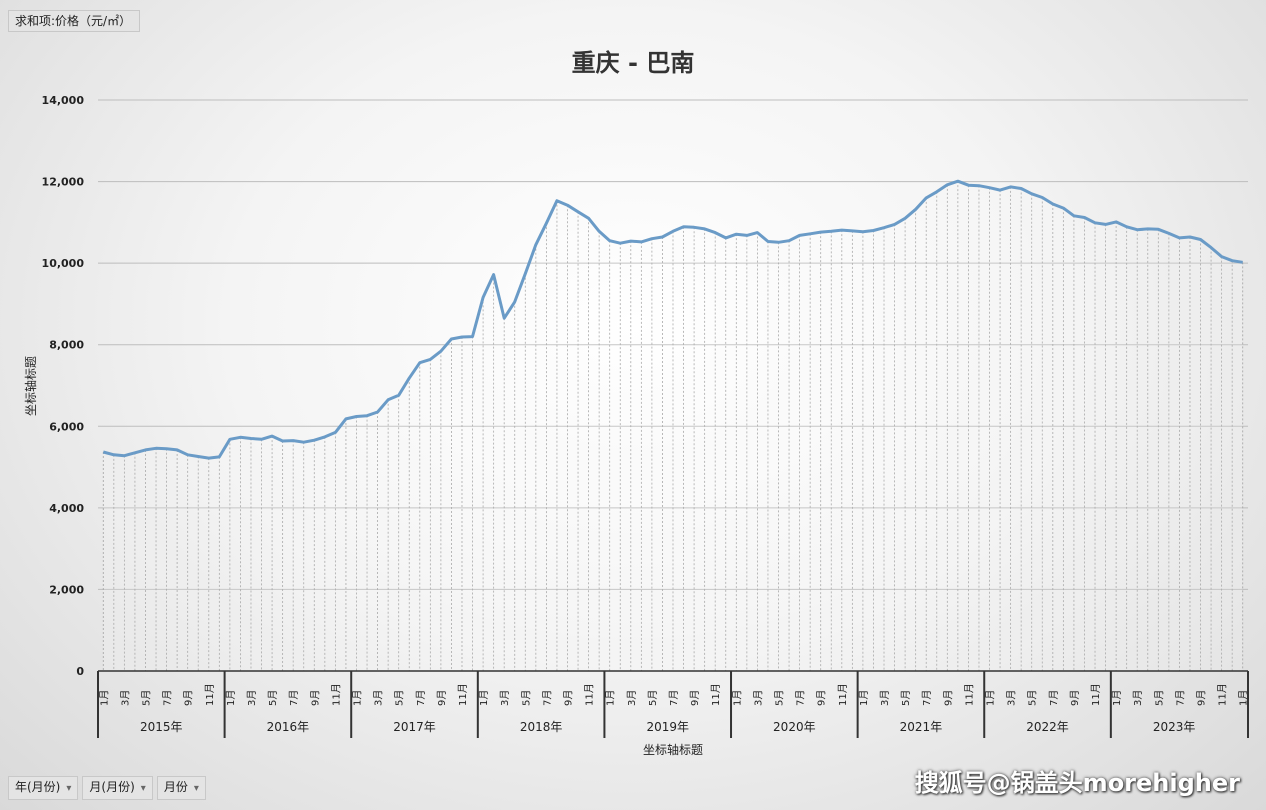 This screenshot has width=1266, height=810. I want to click on year-label: 2019年, so click(667, 727).